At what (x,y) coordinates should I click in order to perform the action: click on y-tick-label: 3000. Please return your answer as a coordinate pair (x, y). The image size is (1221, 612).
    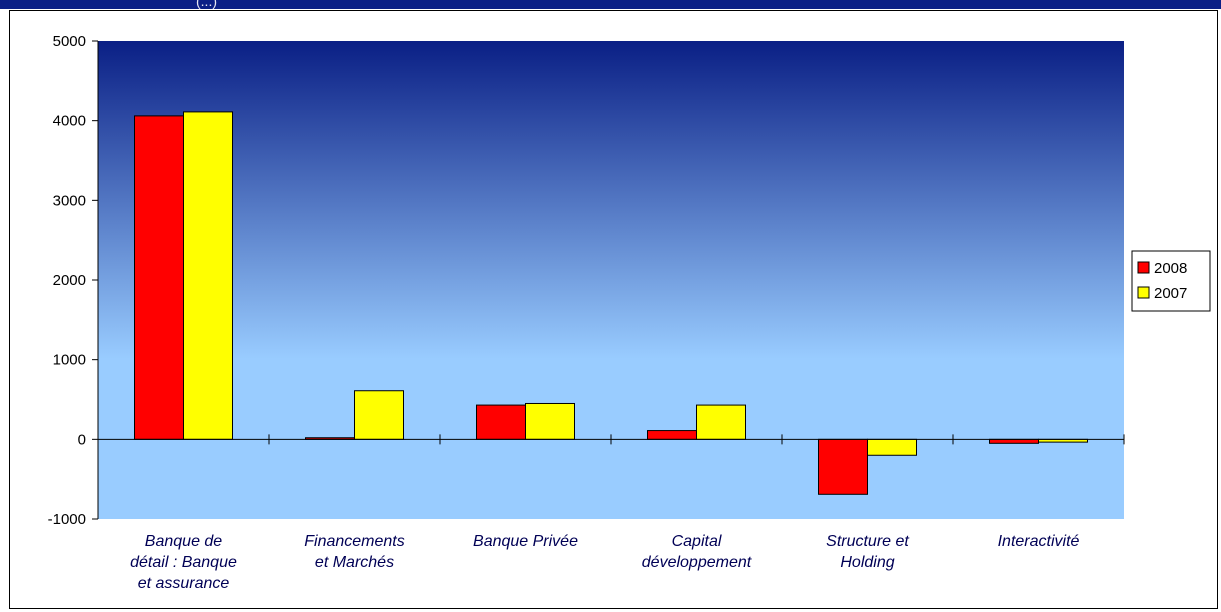
    Looking at the image, I should click on (69, 200).